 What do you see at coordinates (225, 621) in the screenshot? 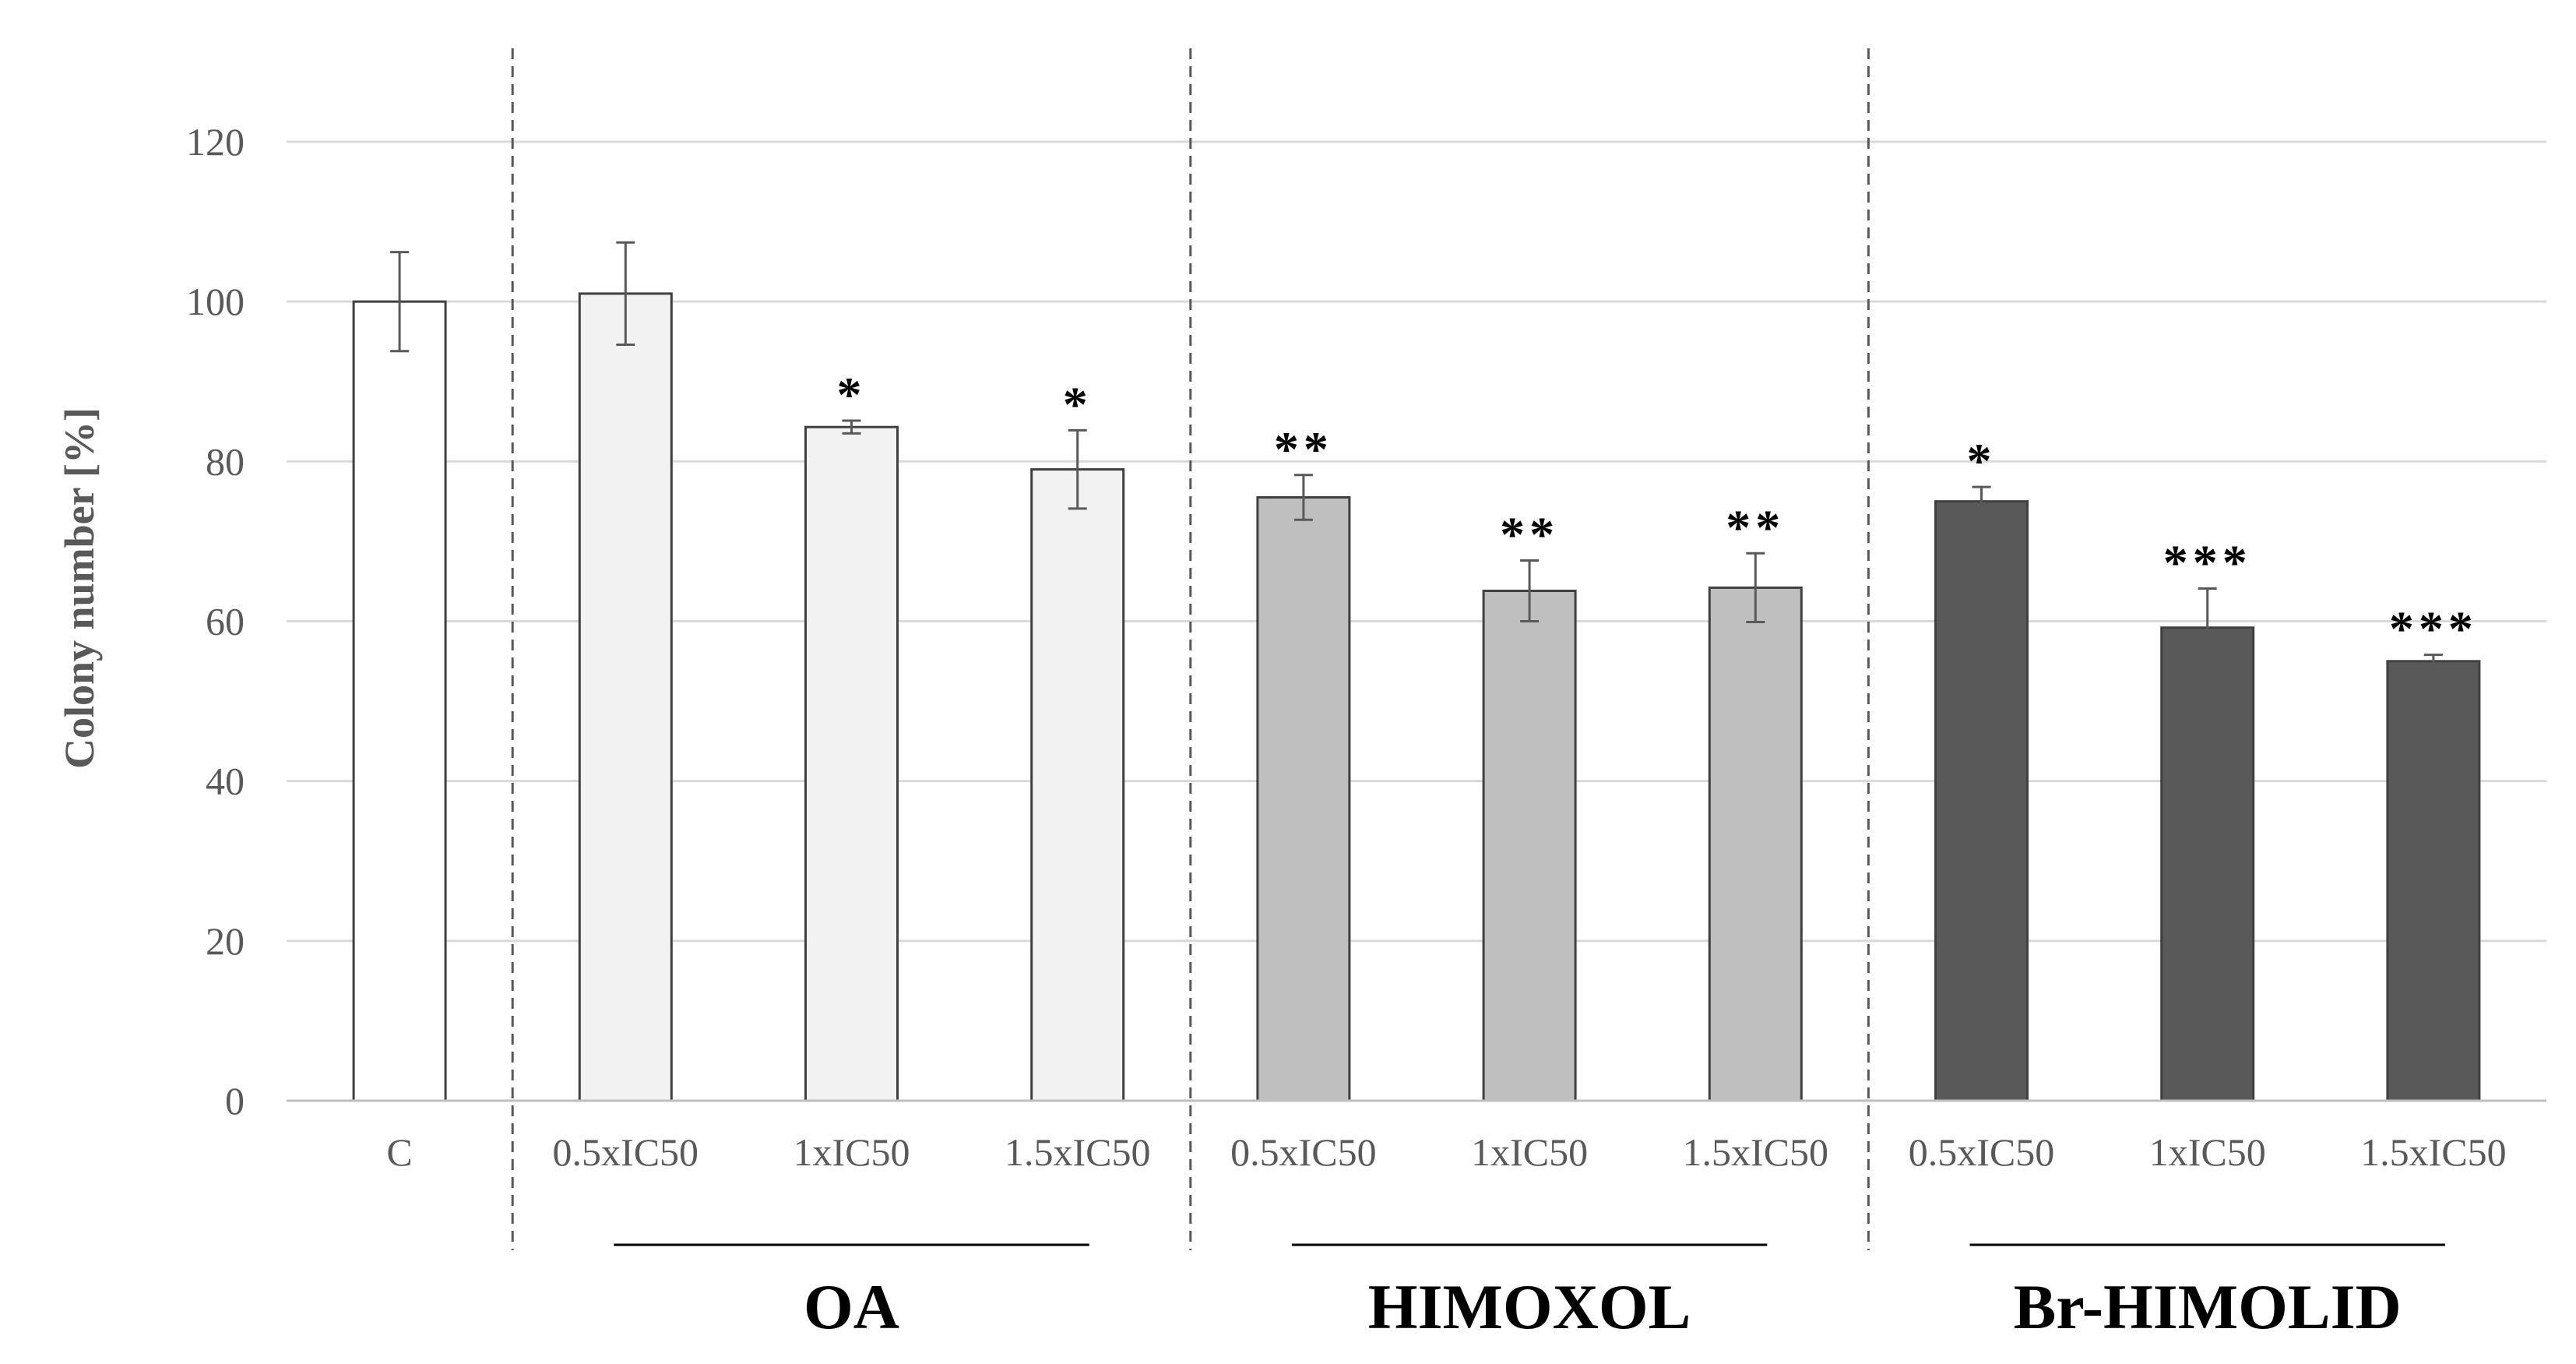
I see `y-tick-label: 60` at bounding box center [225, 621].